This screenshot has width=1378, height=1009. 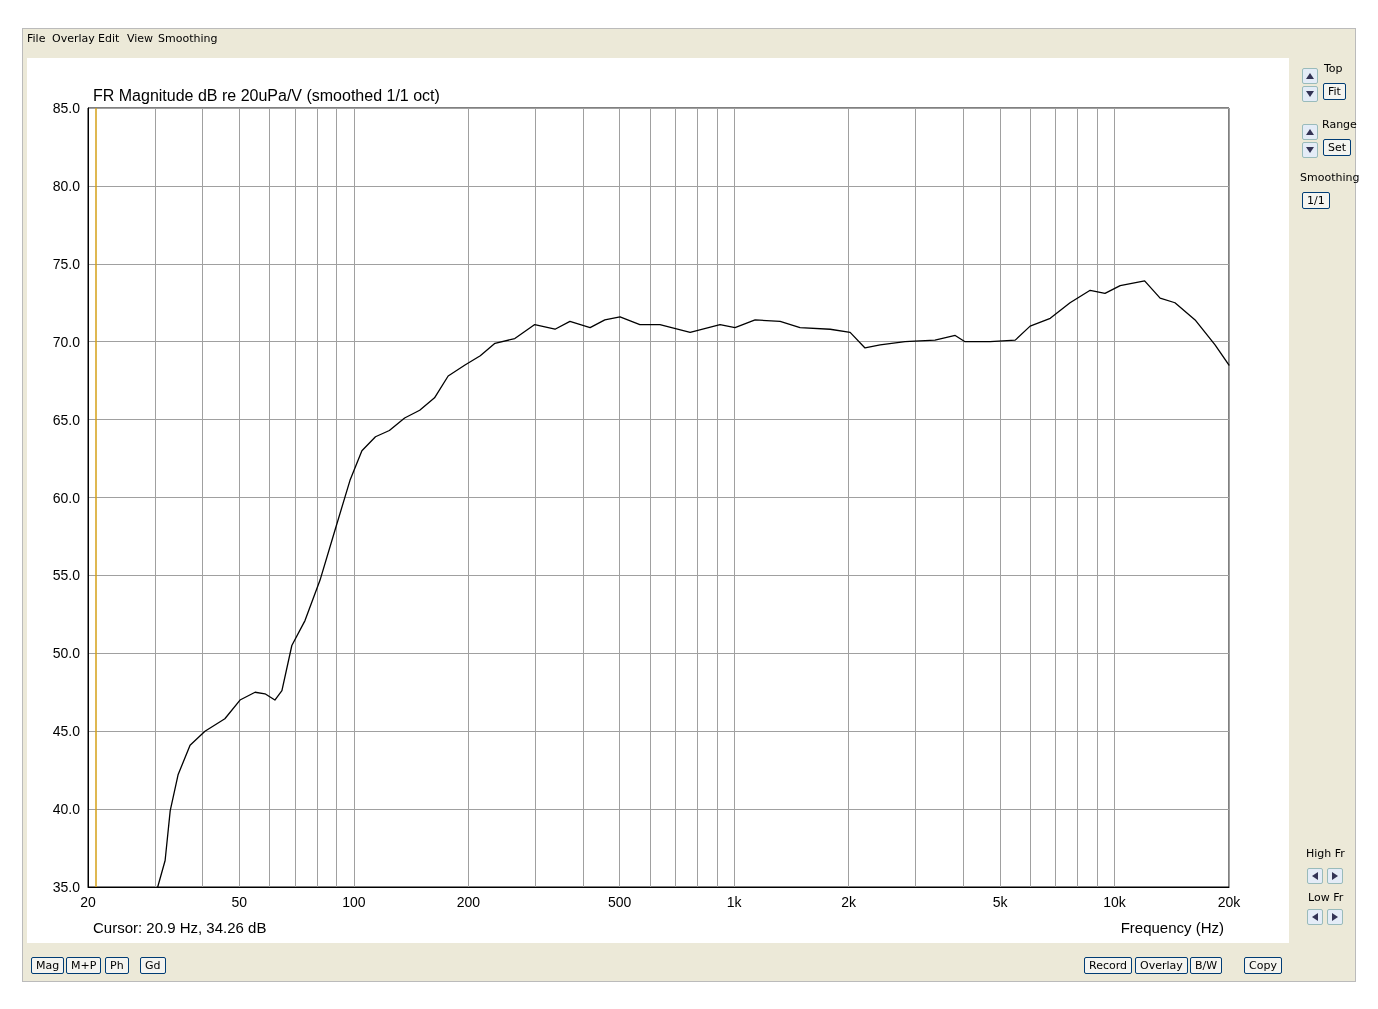 What do you see at coordinates (1316, 200) in the screenshot?
I see `smoothing-field: 1/1` at bounding box center [1316, 200].